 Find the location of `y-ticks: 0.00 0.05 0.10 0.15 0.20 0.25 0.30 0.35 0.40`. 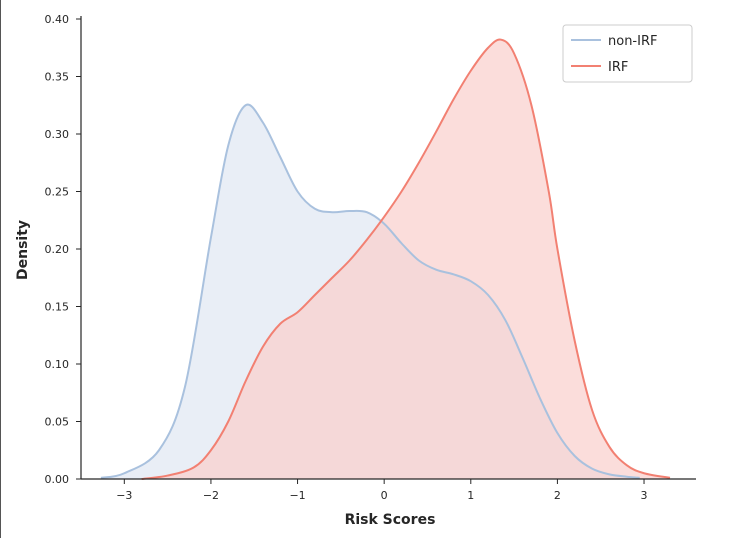

y-ticks: 0.00 0.05 0.10 0.15 0.20 0.25 0.30 0.35 0.40 is located at coordinates (63, 249).